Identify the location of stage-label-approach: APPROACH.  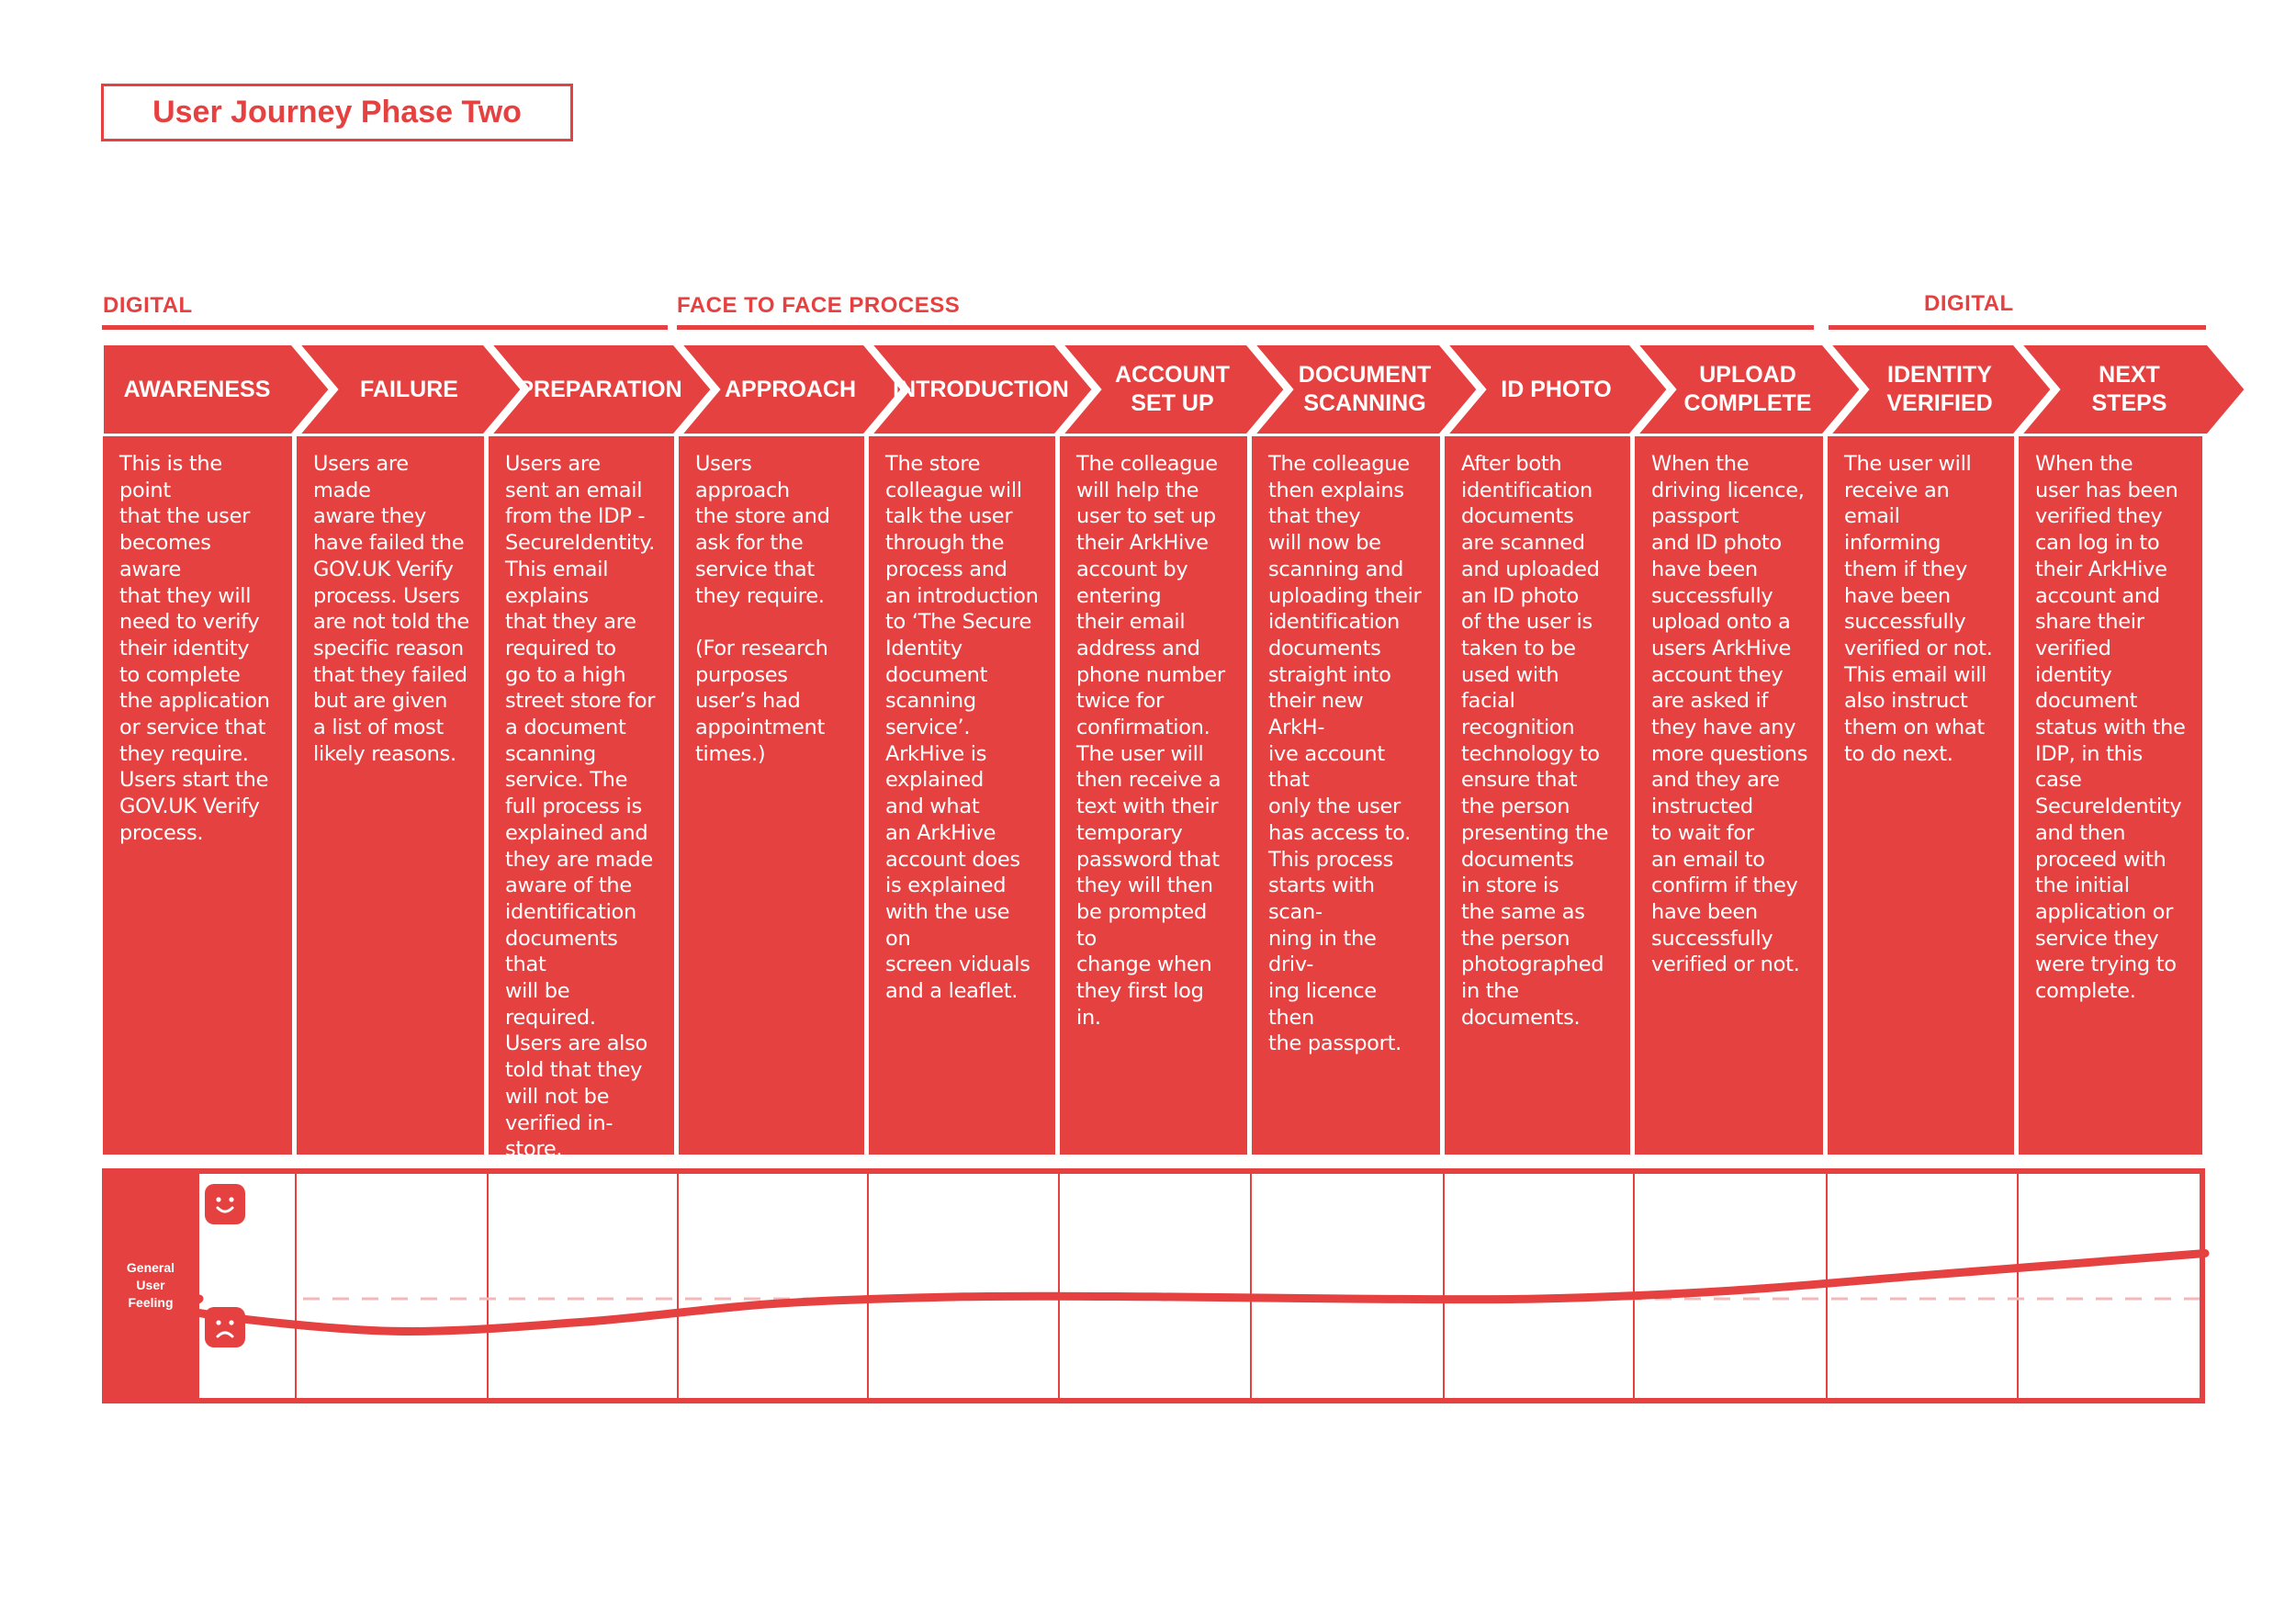
(790, 389).